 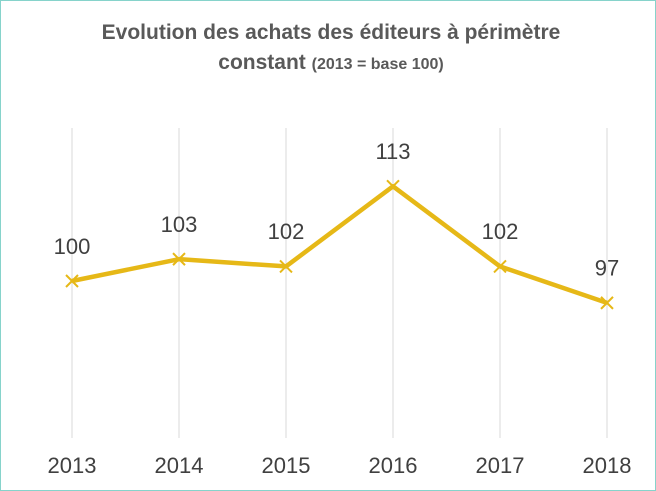 What do you see at coordinates (286, 465) in the screenshot?
I see `x-tick-label: 2015` at bounding box center [286, 465].